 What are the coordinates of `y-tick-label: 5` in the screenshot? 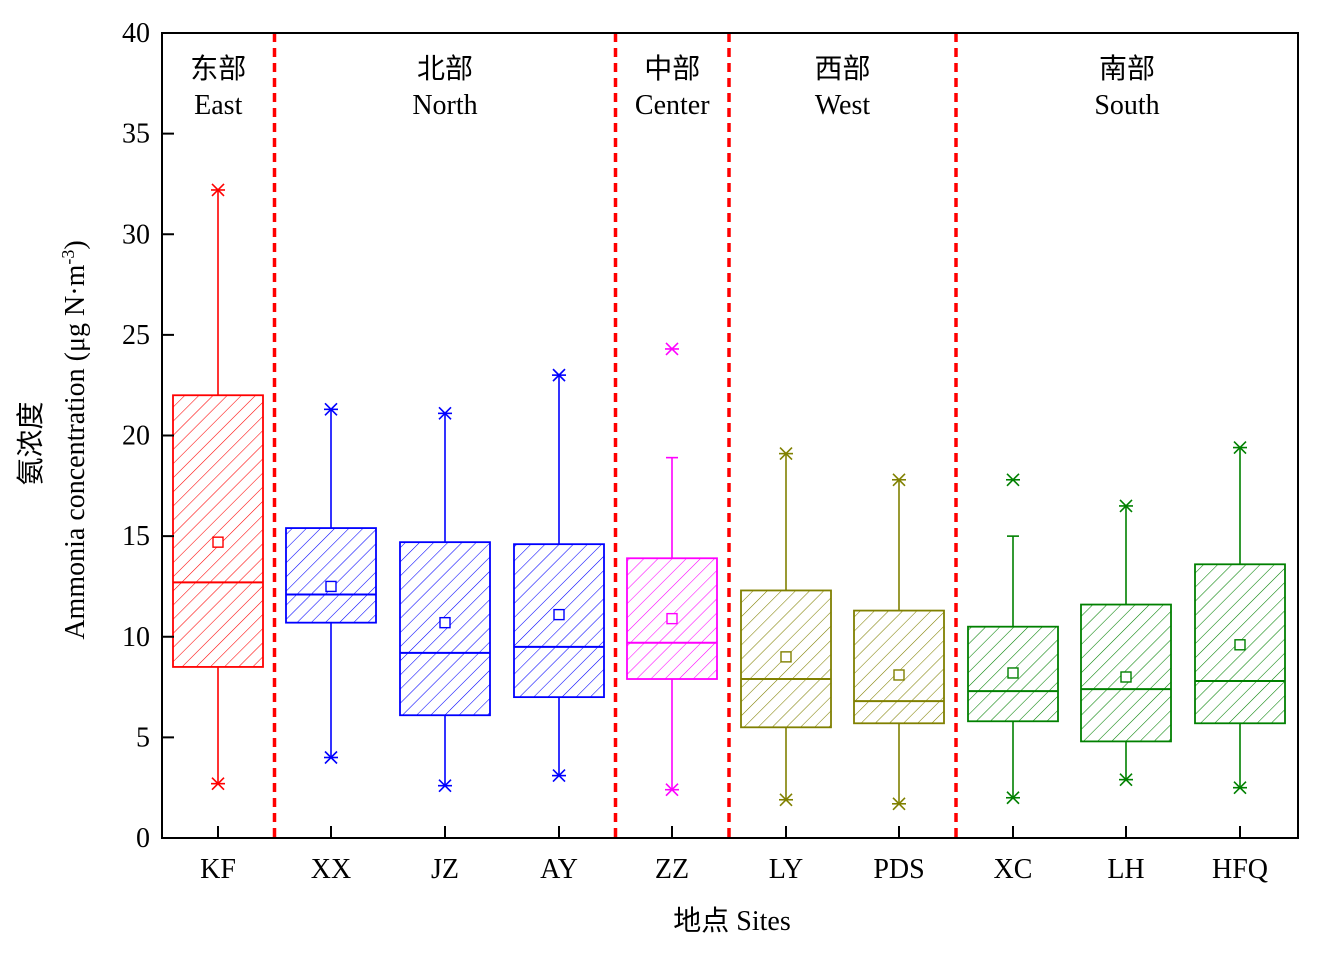 It's located at (143, 737).